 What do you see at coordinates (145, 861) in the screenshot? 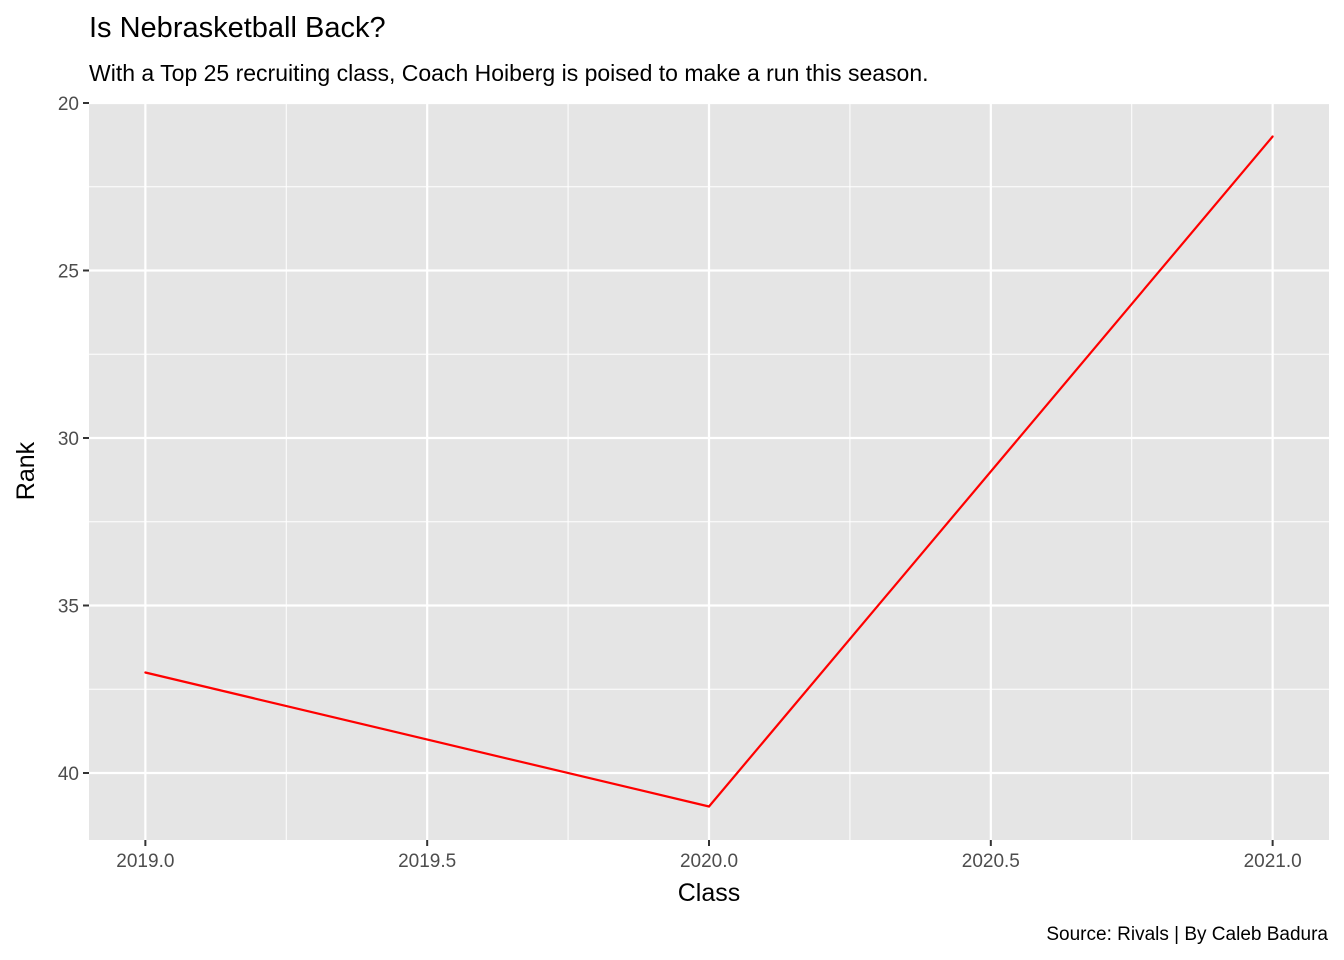
I see `x-tick-label: 2019.0` at bounding box center [145, 861].